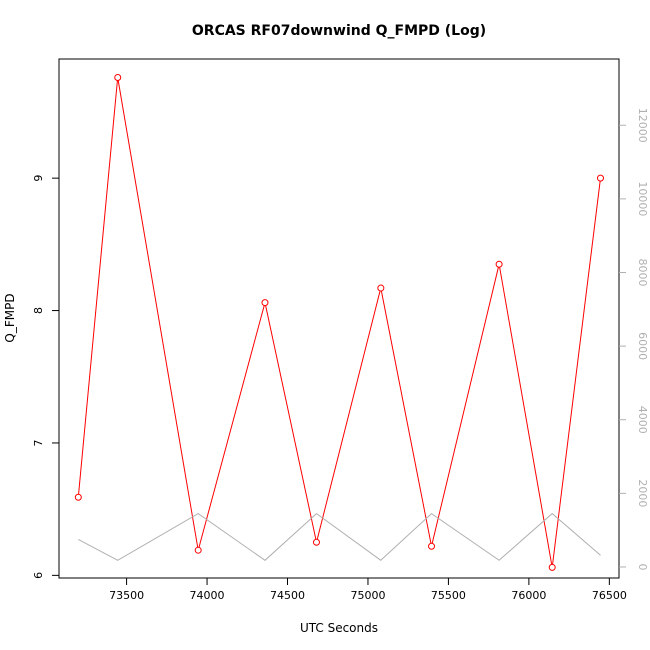 This screenshot has width=650, height=650. I want to click on y-tick-label: 7, so click(38, 442).